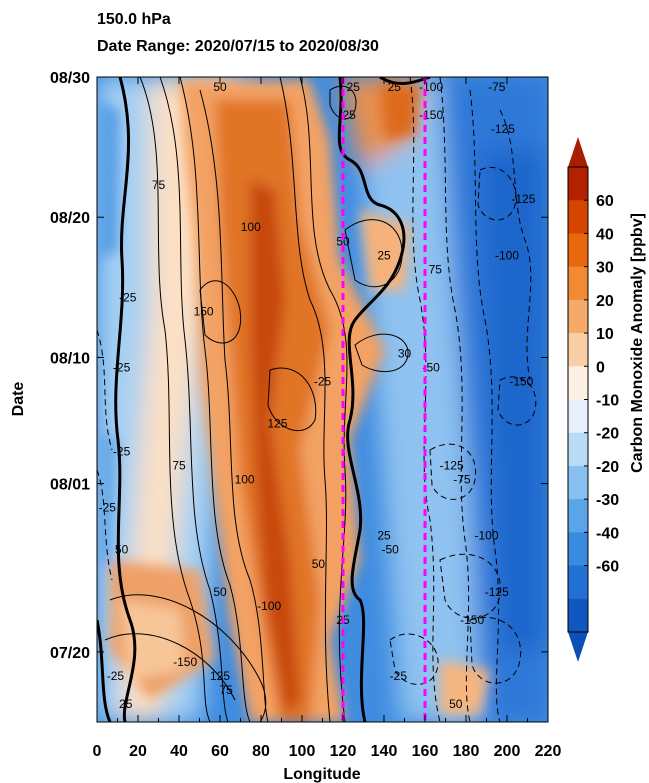  Describe the element at coordinates (321, 774) in the screenshot. I see `x-axis-label: Longitude` at that location.